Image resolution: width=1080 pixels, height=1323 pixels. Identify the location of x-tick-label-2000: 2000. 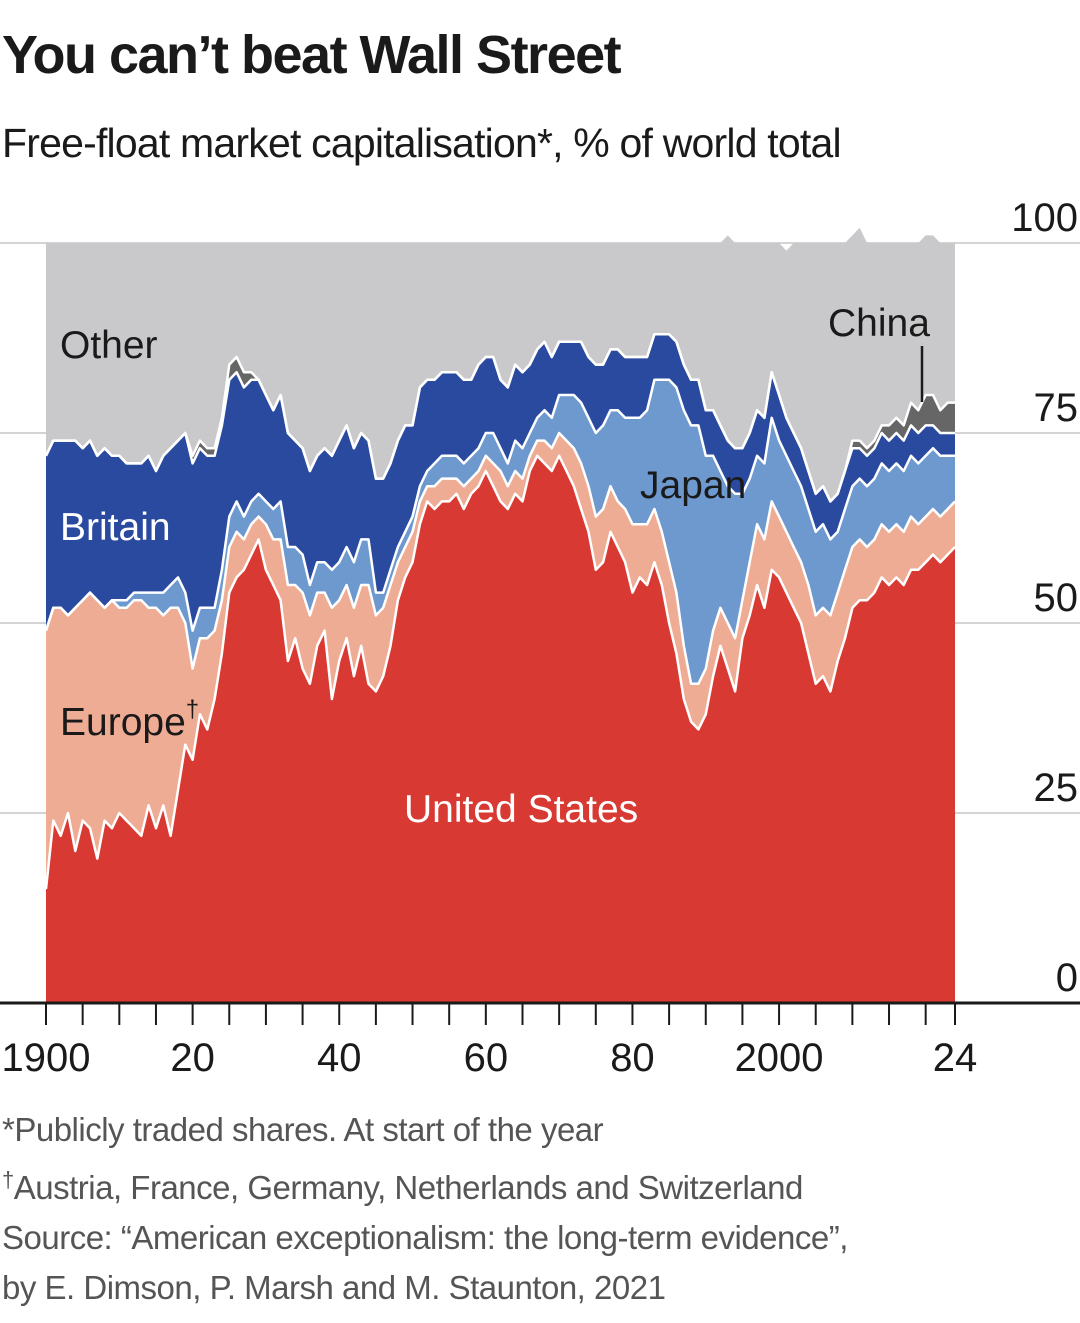
(779, 1058).